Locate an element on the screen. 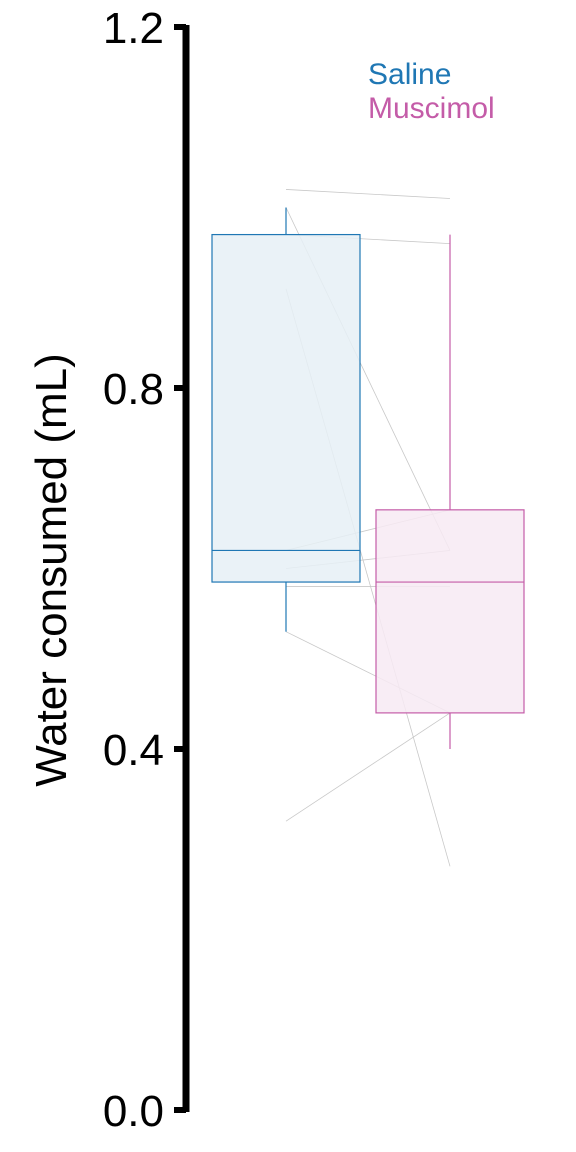  box-body-saline is located at coordinates (286, 408).